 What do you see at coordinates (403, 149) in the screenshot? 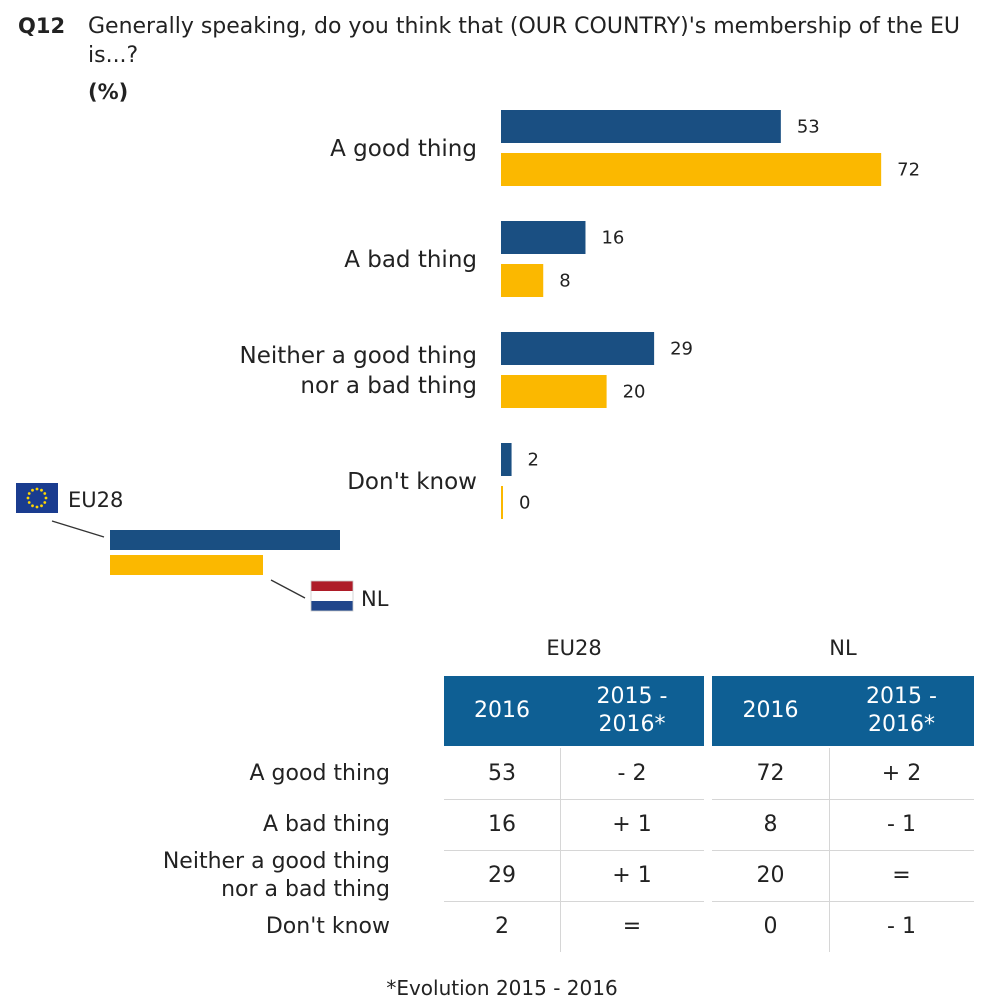
I see `category-label: A good thing` at bounding box center [403, 149].